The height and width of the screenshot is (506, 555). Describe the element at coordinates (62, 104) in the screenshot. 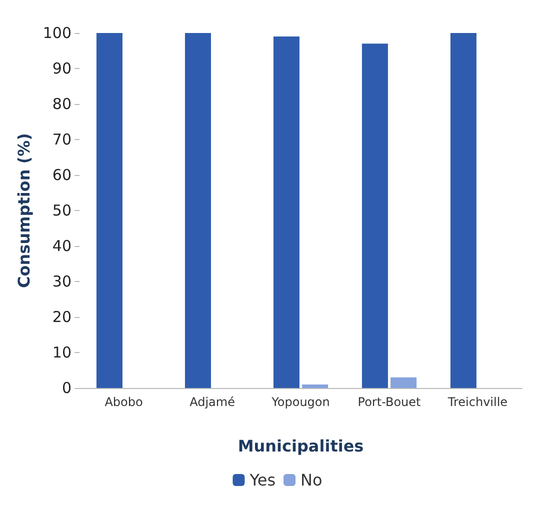

I see `y-tick-label: 80` at that location.